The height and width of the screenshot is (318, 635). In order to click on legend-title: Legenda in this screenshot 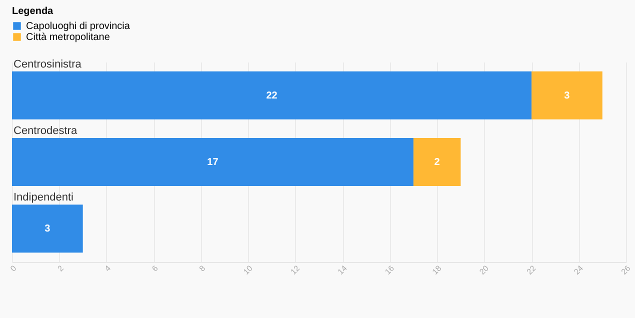, I will do `click(33, 11)`.